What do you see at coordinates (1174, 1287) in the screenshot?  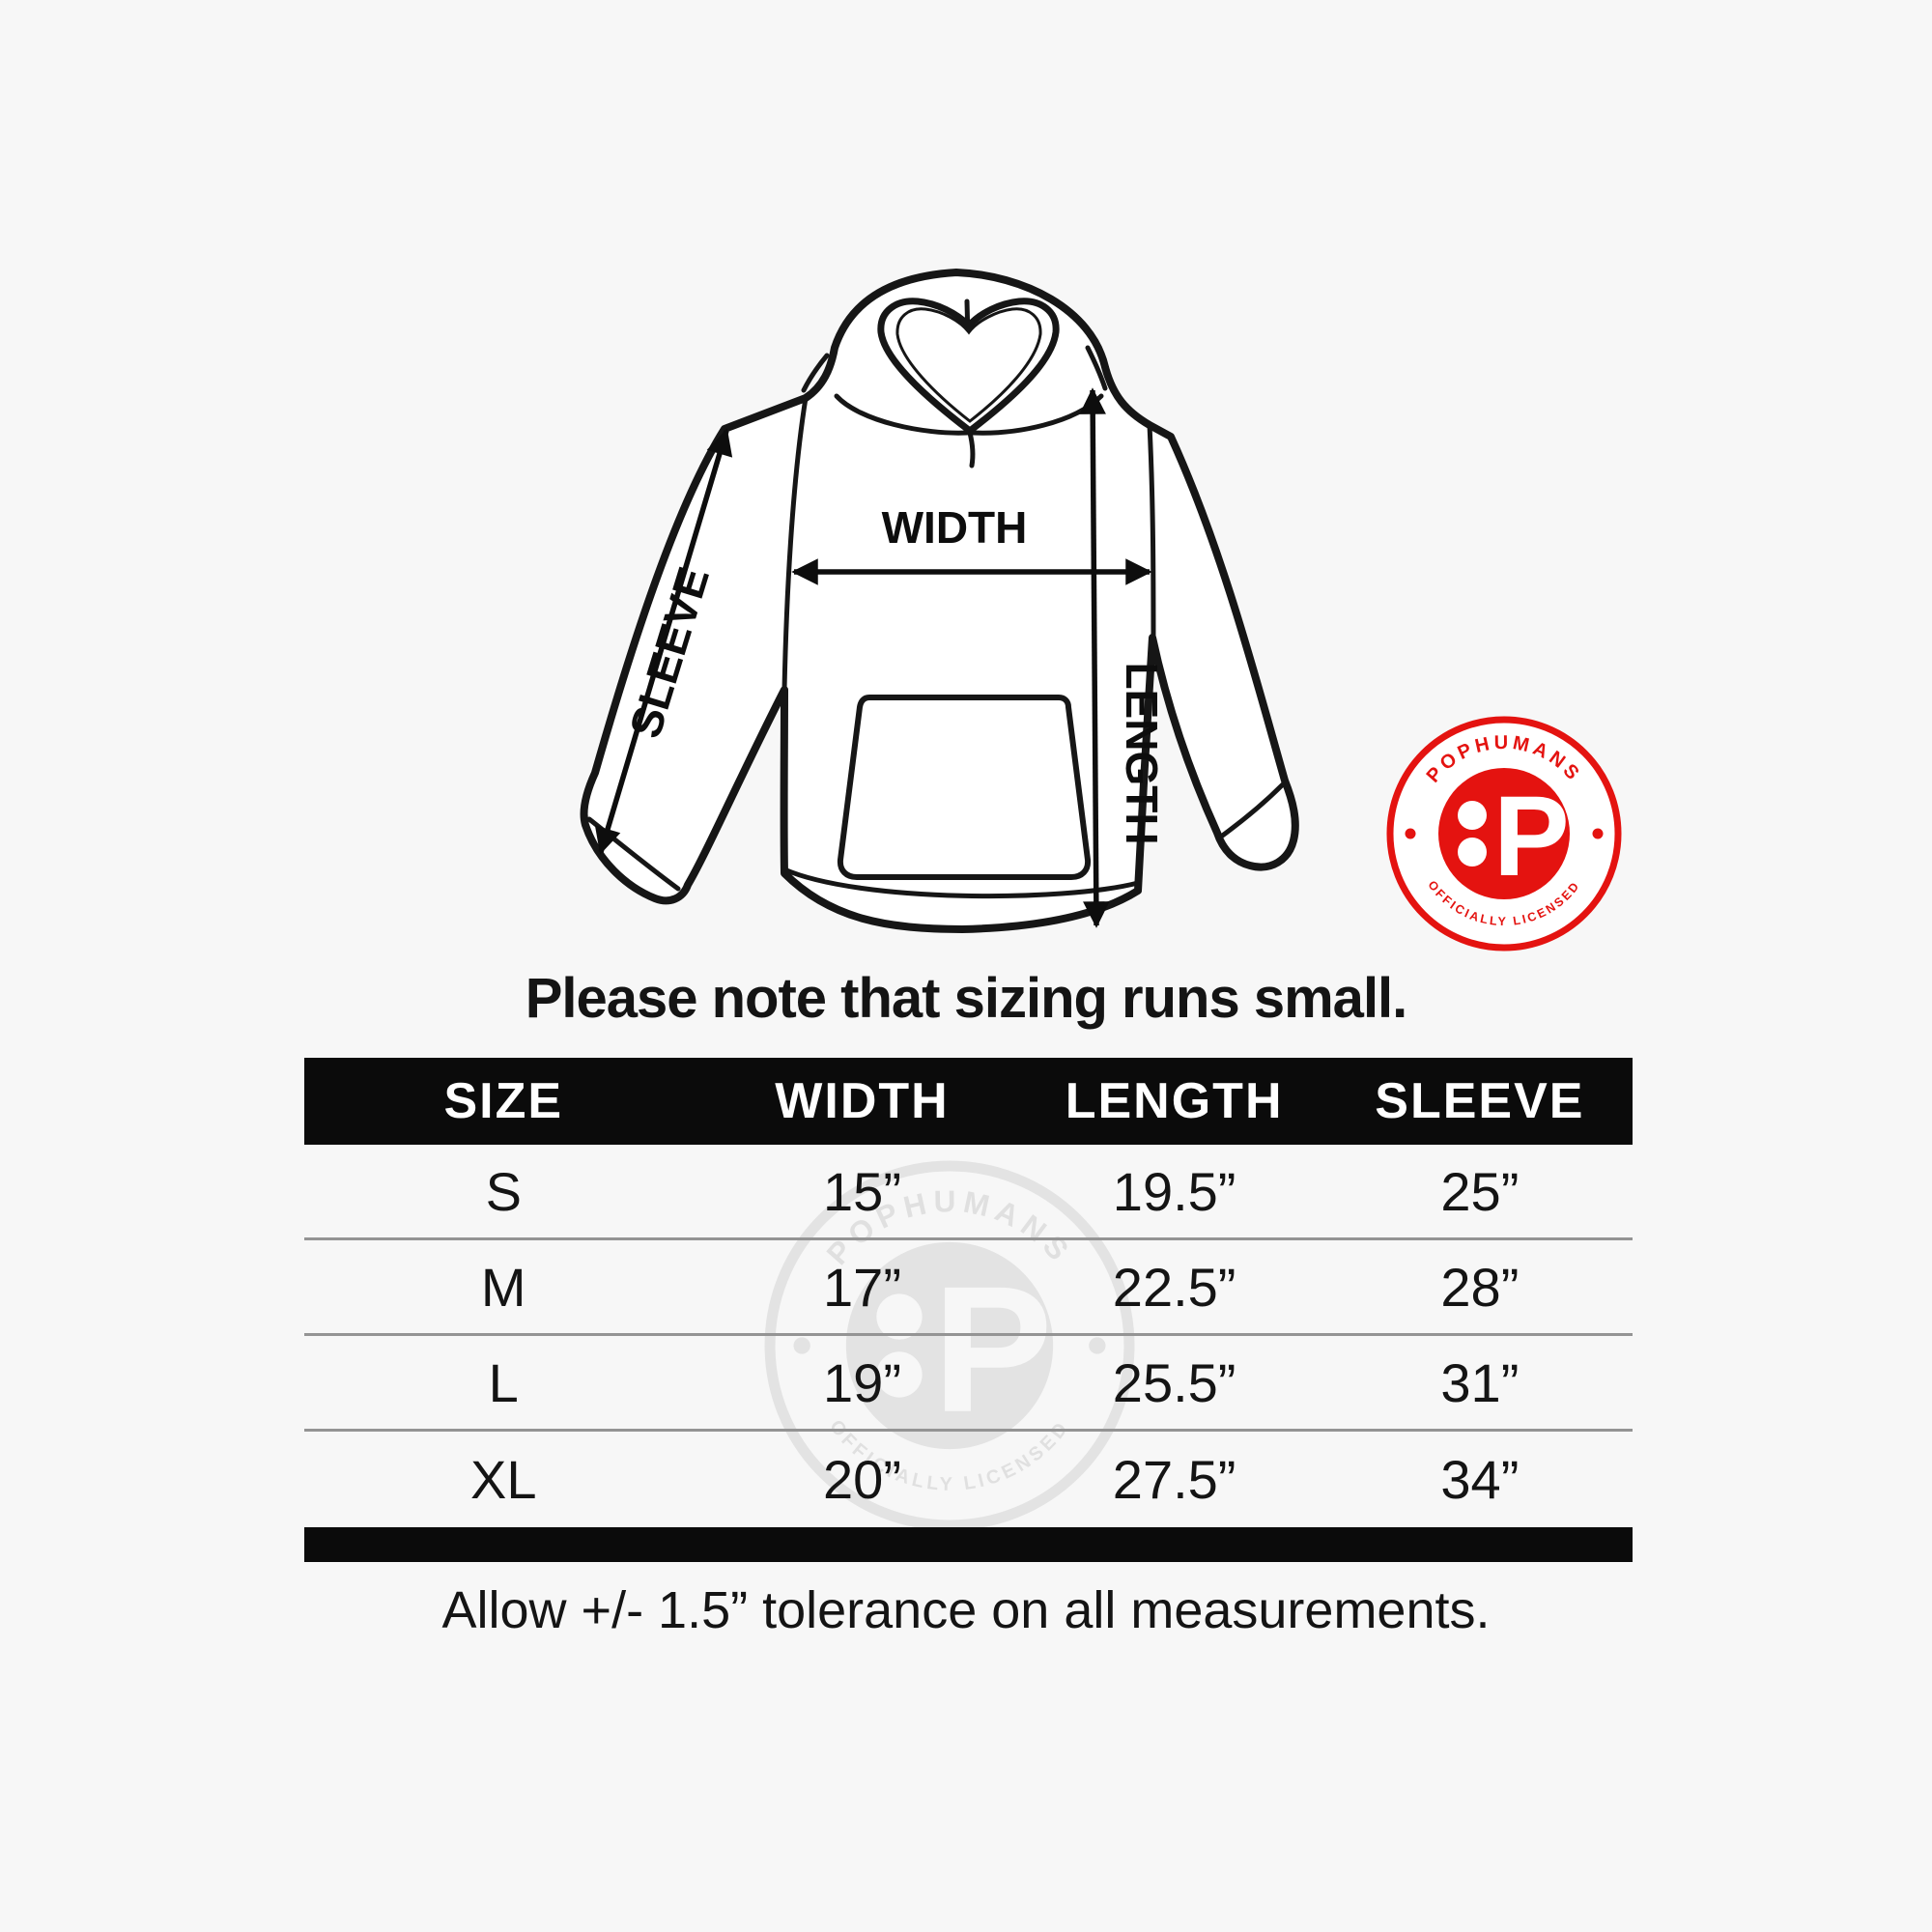 I see `cell-length: 22.5”` at bounding box center [1174, 1287].